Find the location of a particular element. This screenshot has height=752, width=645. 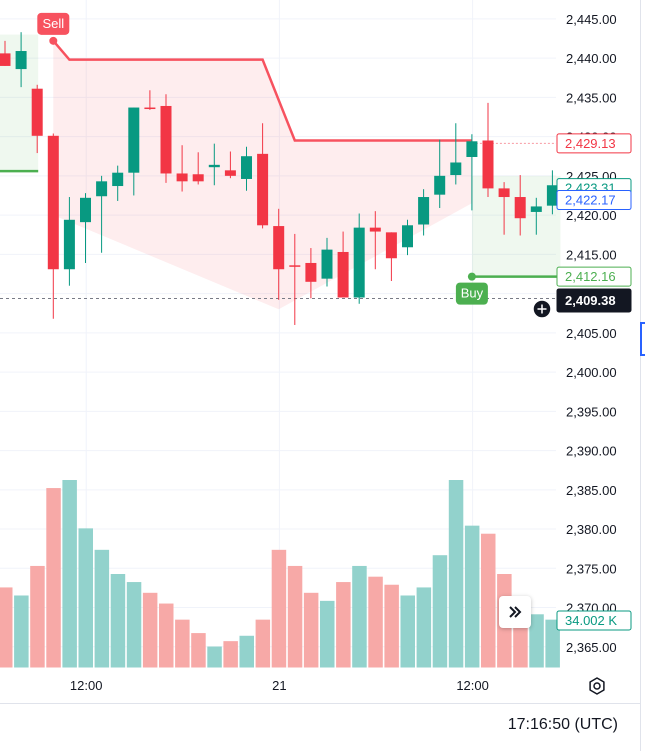

scroll-to-realtime-button is located at coordinates (515, 612).